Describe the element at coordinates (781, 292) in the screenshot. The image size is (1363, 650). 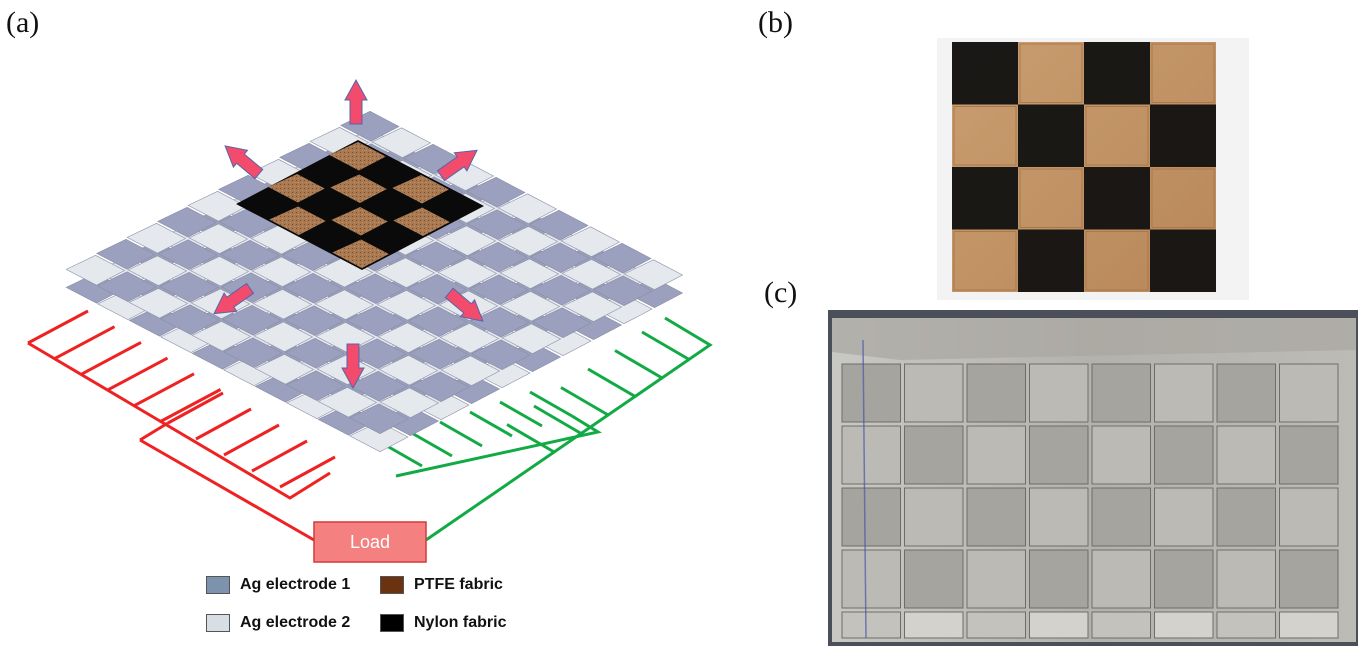
I see `panel-label-c: (c)` at that location.